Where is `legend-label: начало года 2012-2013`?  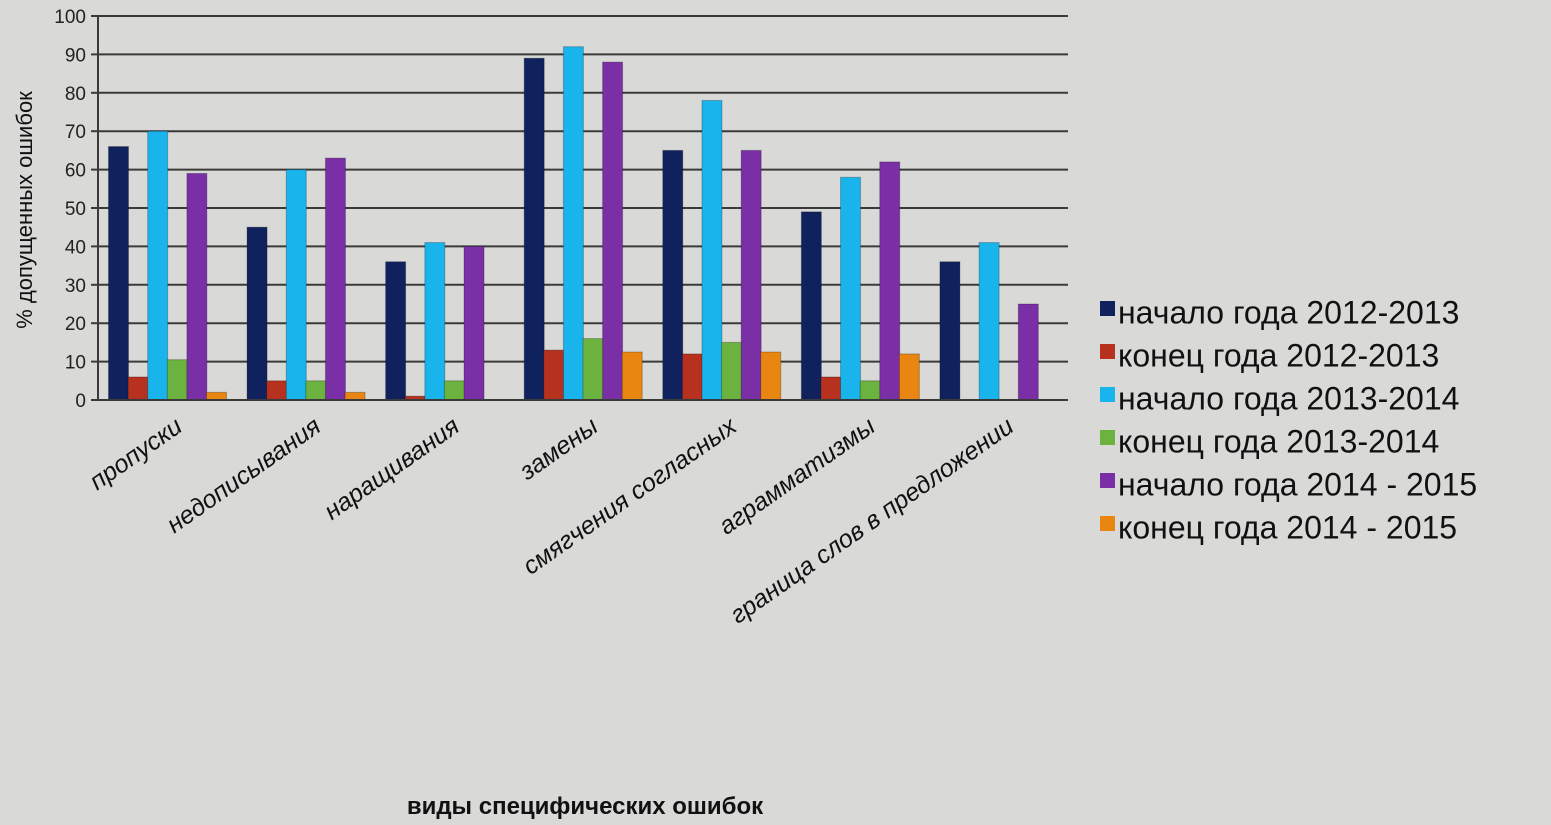
legend-label: начало года 2012-2013 is located at coordinates (1288, 312).